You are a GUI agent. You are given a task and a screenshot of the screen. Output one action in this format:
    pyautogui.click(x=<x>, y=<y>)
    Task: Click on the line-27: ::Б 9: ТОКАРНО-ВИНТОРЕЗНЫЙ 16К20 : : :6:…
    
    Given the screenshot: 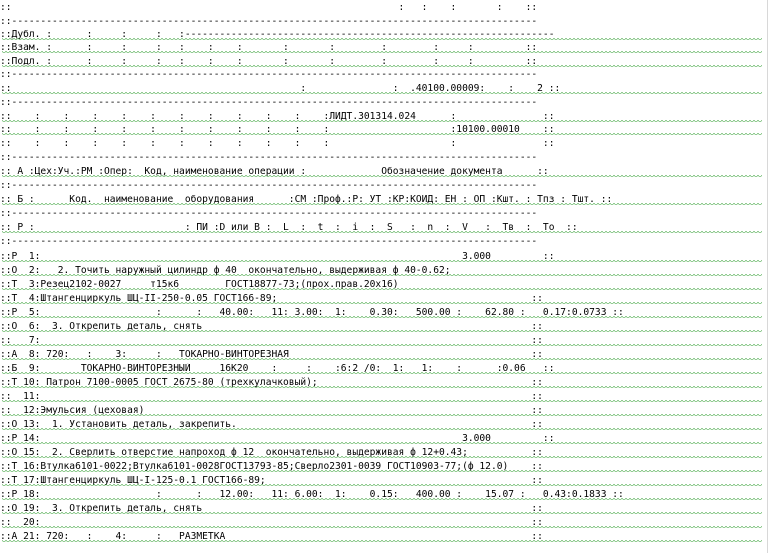 What is the action you would take?
    pyautogui.click(x=384, y=369)
    